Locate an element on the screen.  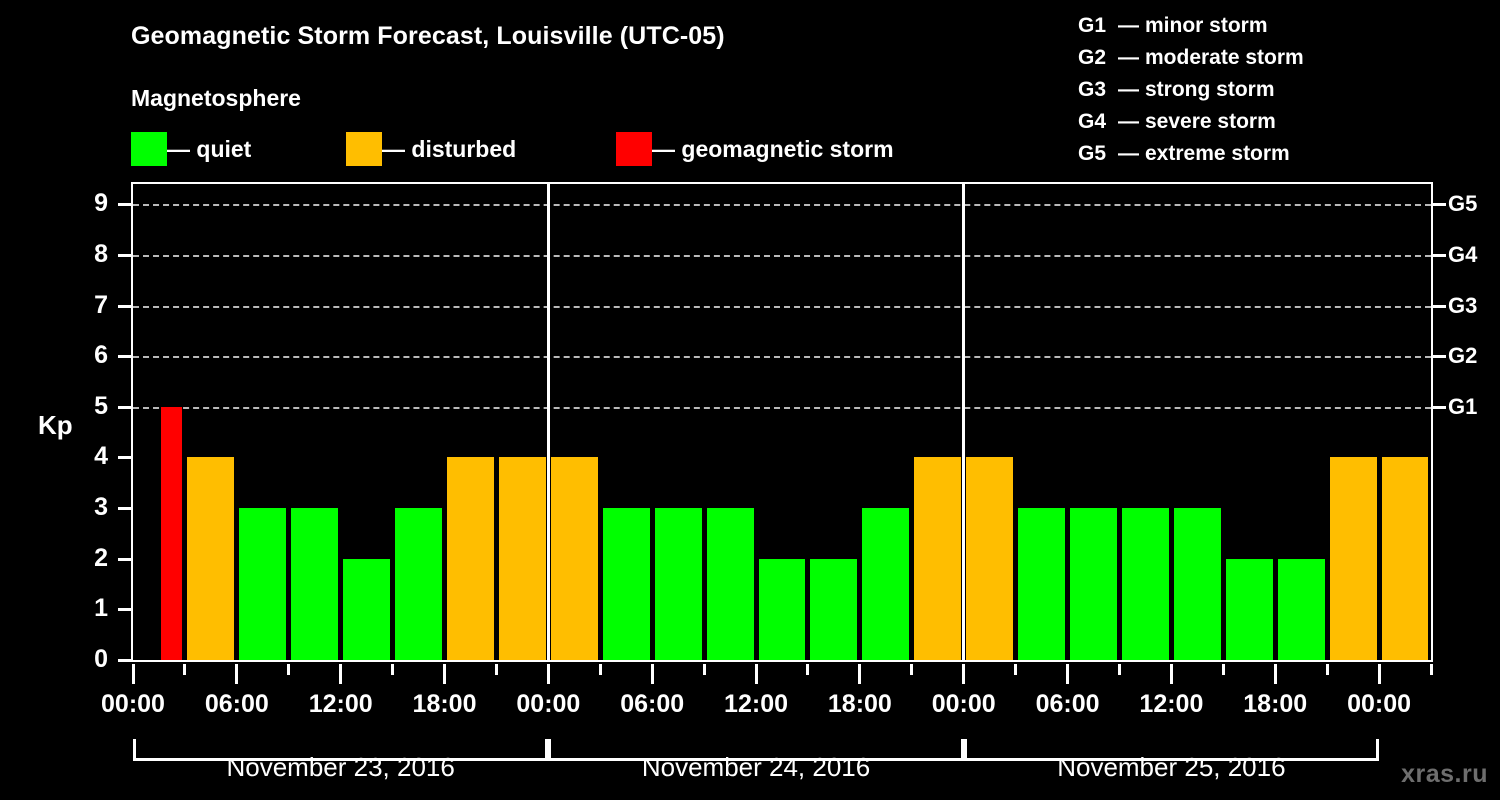
bar-2-quiet is located at coordinates (263, 584).